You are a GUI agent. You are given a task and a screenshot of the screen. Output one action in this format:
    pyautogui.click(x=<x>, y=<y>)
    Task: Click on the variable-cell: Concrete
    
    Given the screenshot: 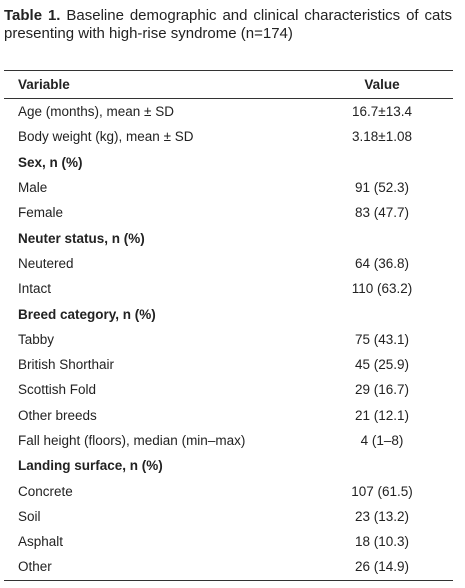 What is the action you would take?
    pyautogui.click(x=45, y=491)
    